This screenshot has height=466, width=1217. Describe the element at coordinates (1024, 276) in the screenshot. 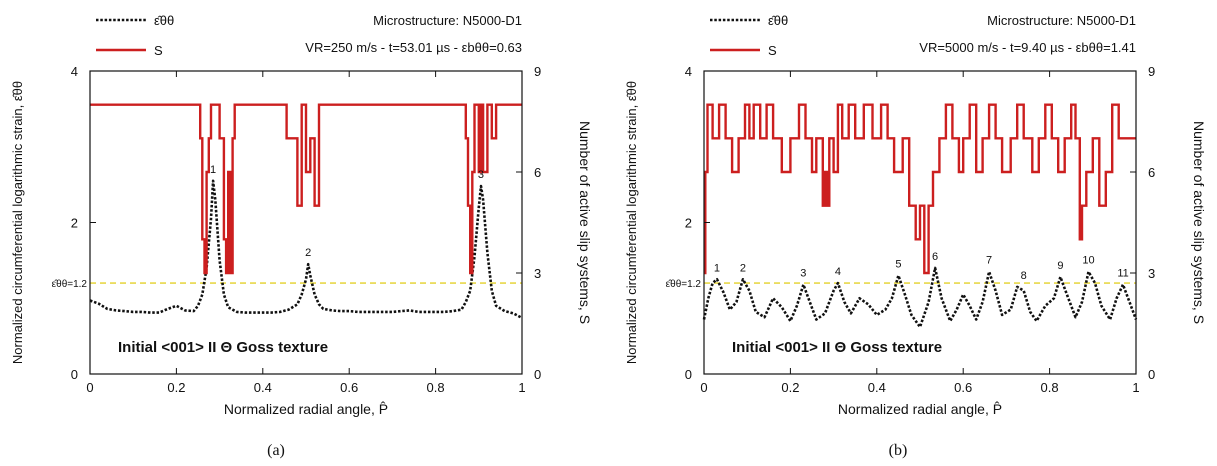

I see `peak-label: 8` at that location.